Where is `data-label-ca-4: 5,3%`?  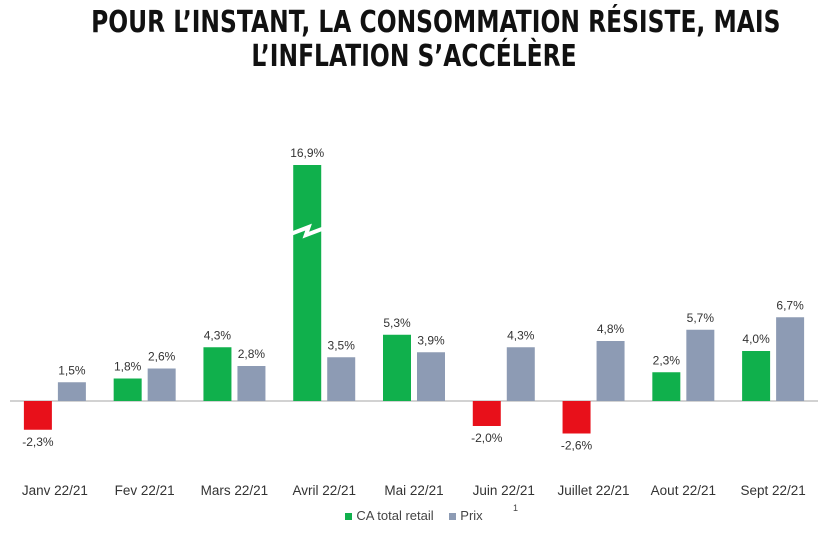 data-label-ca-4: 5,3% is located at coordinates (397, 323).